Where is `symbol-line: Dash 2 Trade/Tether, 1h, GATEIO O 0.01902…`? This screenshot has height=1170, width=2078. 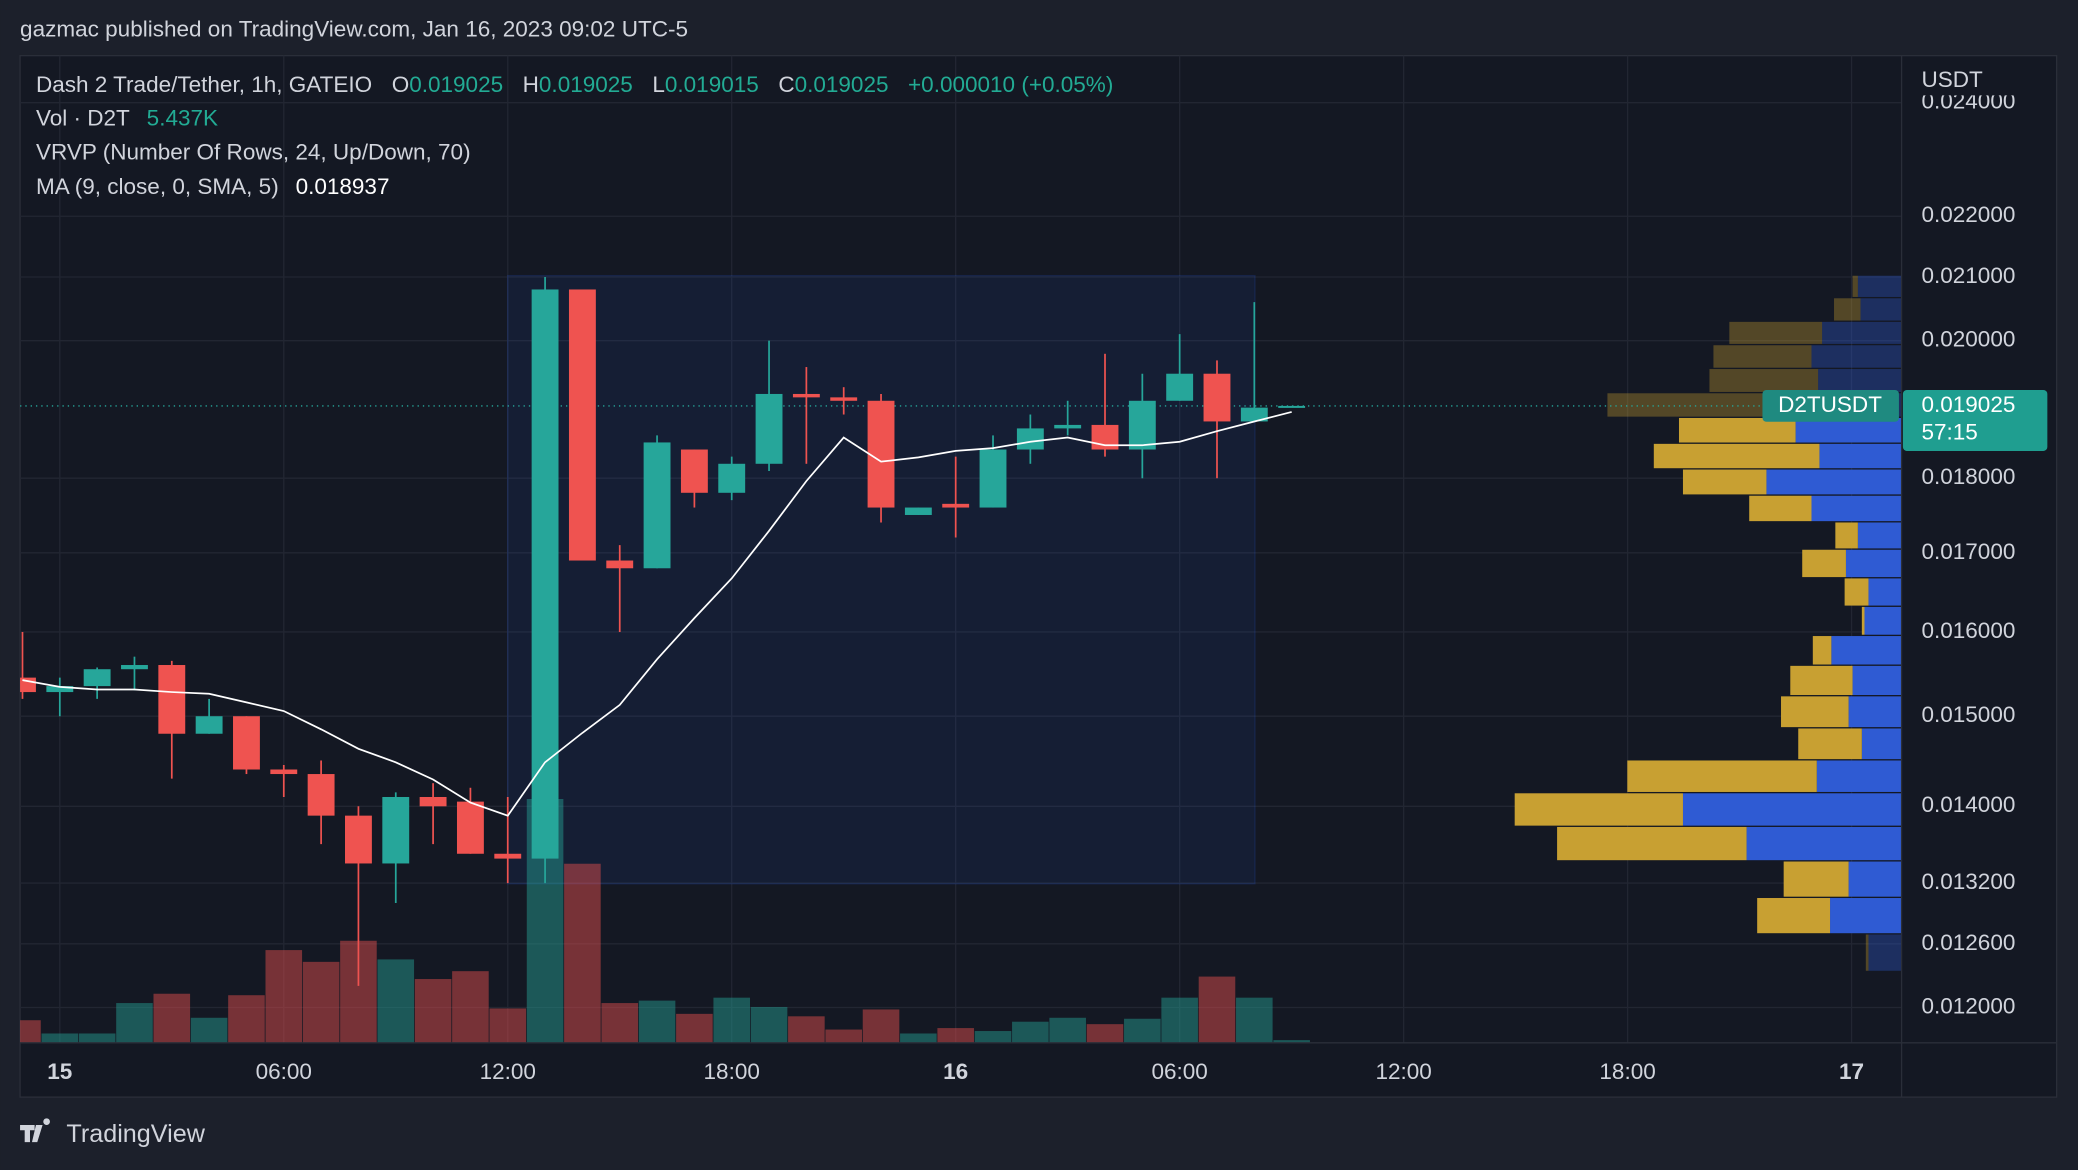
symbol-line: Dash 2 Trade/Tether, 1h, GATEIO O 0.01902… is located at coordinates (574, 84).